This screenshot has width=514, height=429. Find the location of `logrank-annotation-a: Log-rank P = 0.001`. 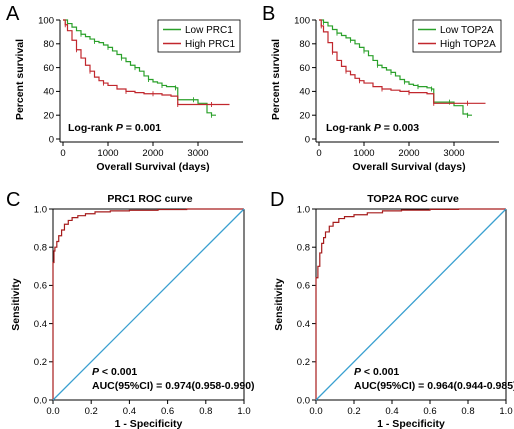

logrank-annotation-a: Log-rank P = 0.001 is located at coordinates (114, 128).